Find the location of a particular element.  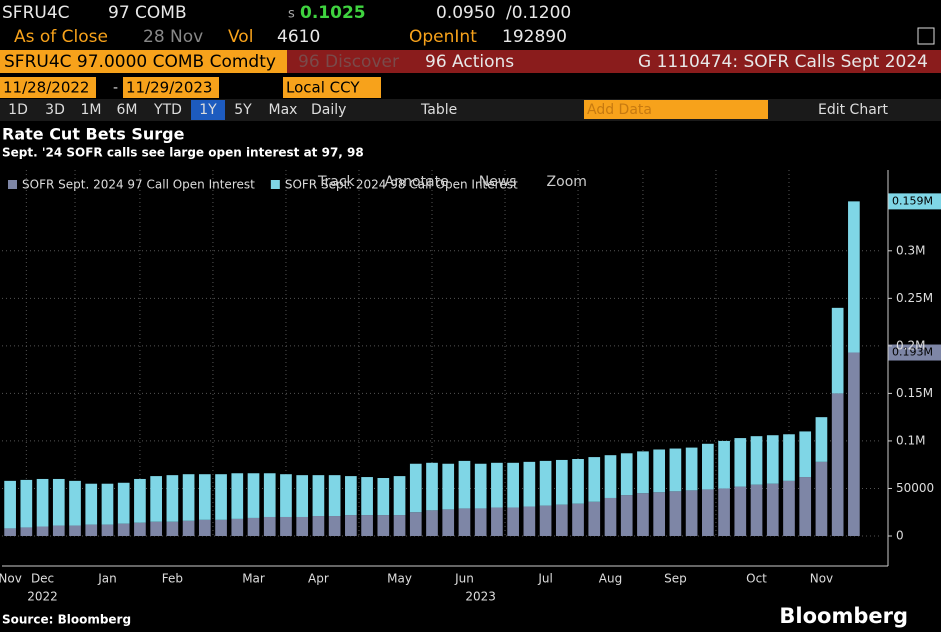

table-button: Table is located at coordinates (438, 110).